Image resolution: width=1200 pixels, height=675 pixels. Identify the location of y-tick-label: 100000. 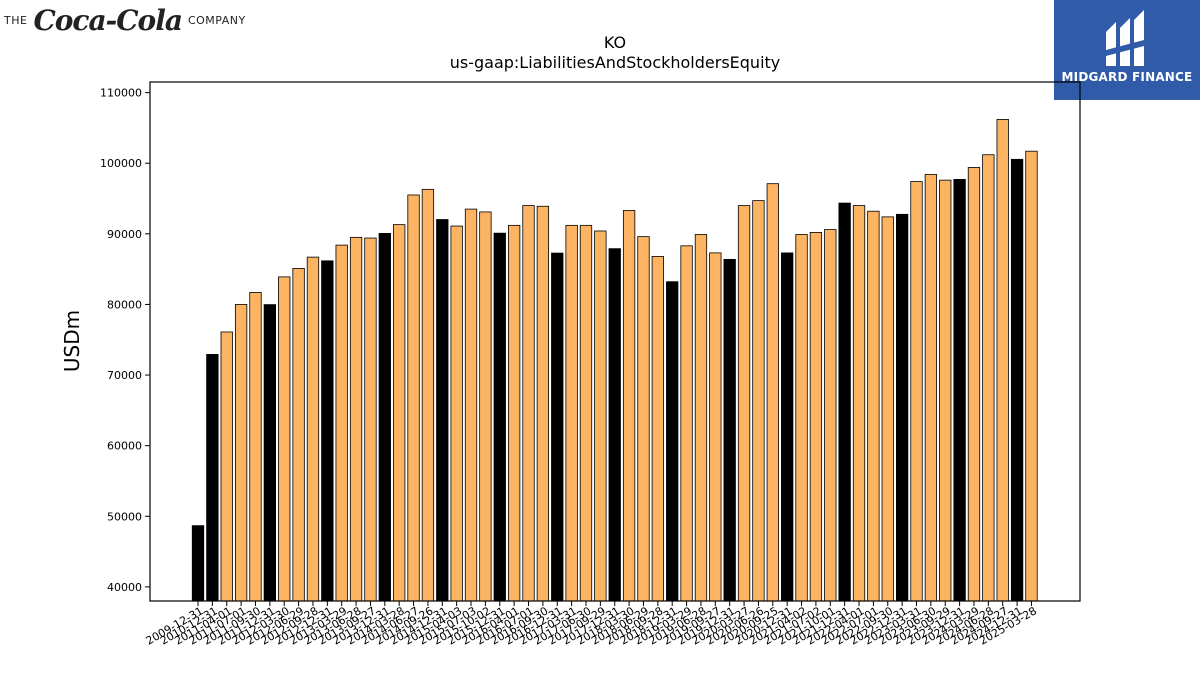
(121, 163).